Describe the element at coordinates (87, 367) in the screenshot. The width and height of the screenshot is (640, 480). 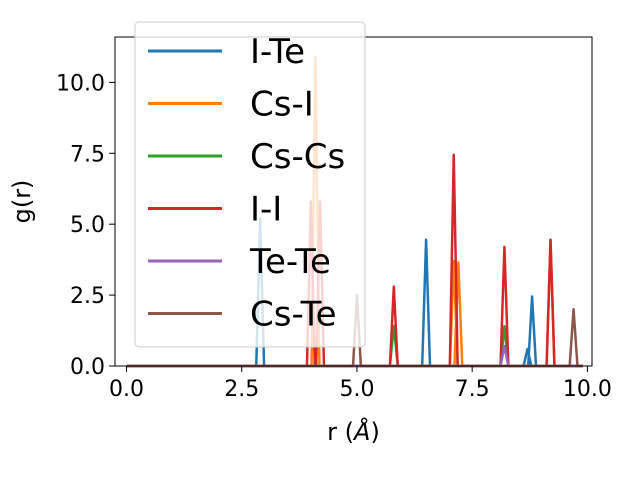
I see `y-tick-label: 0.0` at that location.